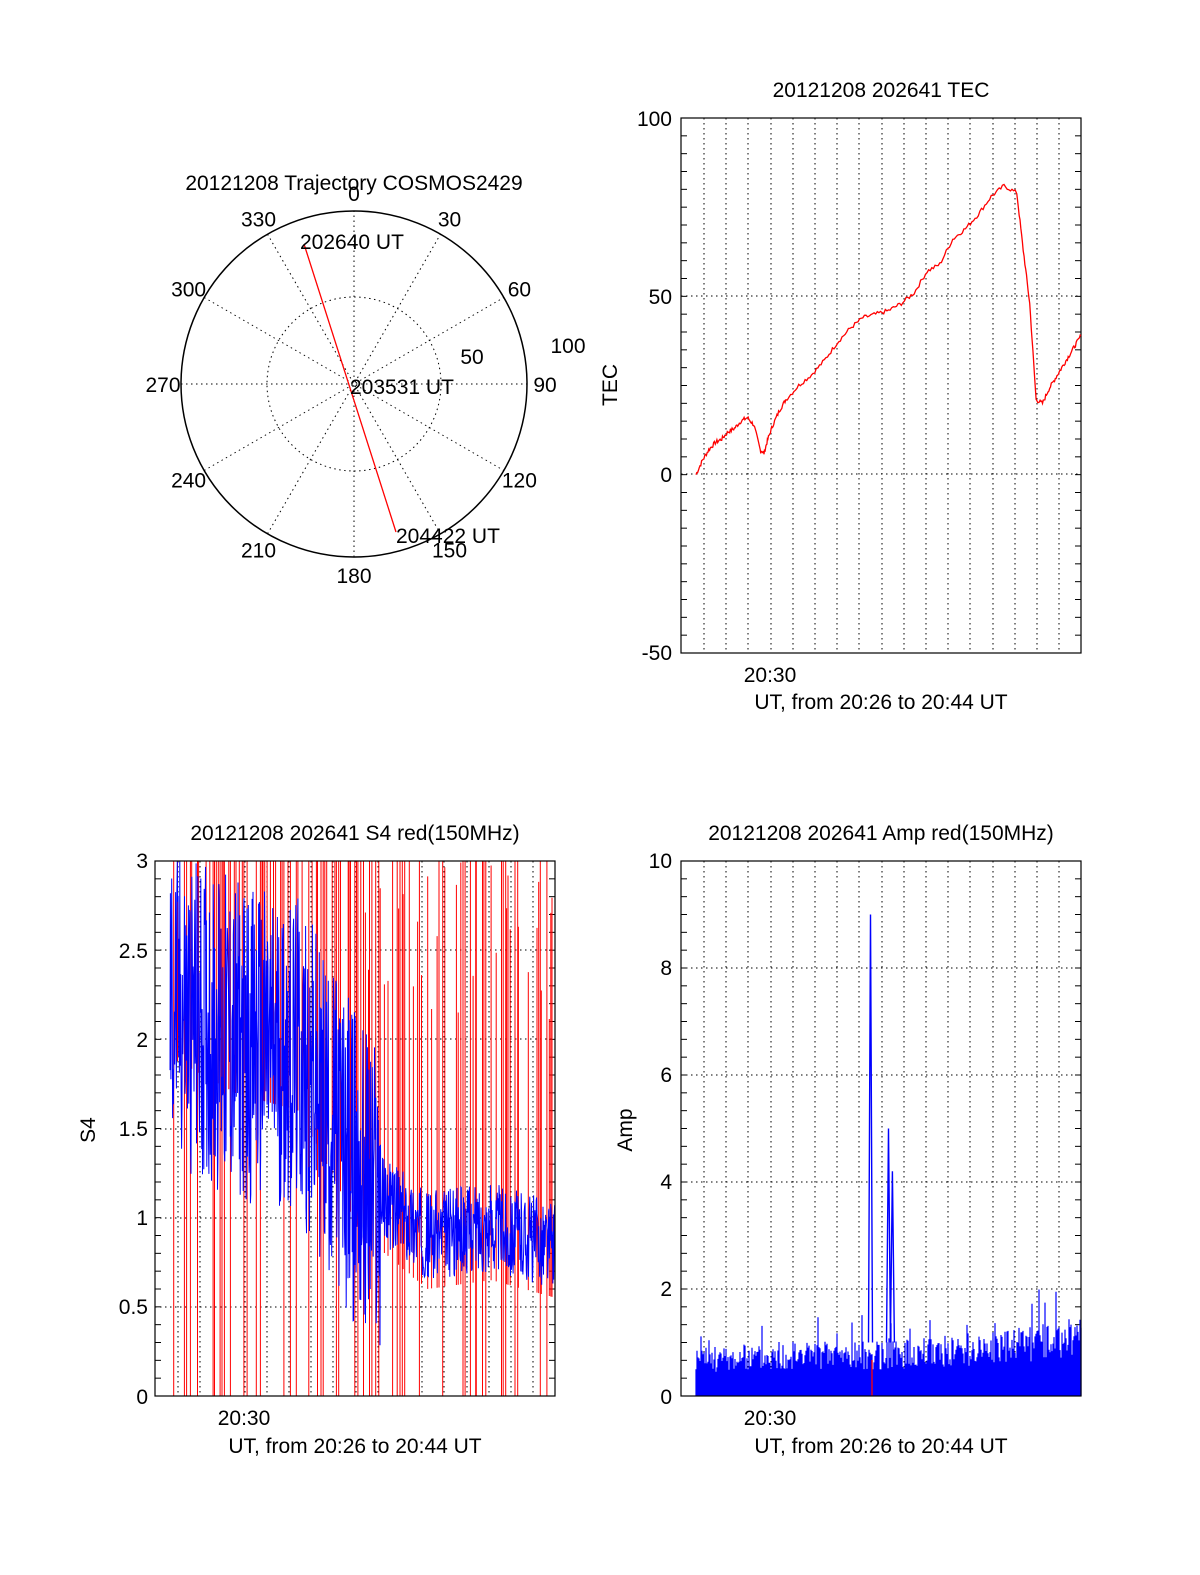 The width and height of the screenshot is (1200, 1575). Describe the element at coordinates (880, 702) in the screenshot. I see `tec-xlabel: UT, from 20:26 to 20:44 UT` at that location.